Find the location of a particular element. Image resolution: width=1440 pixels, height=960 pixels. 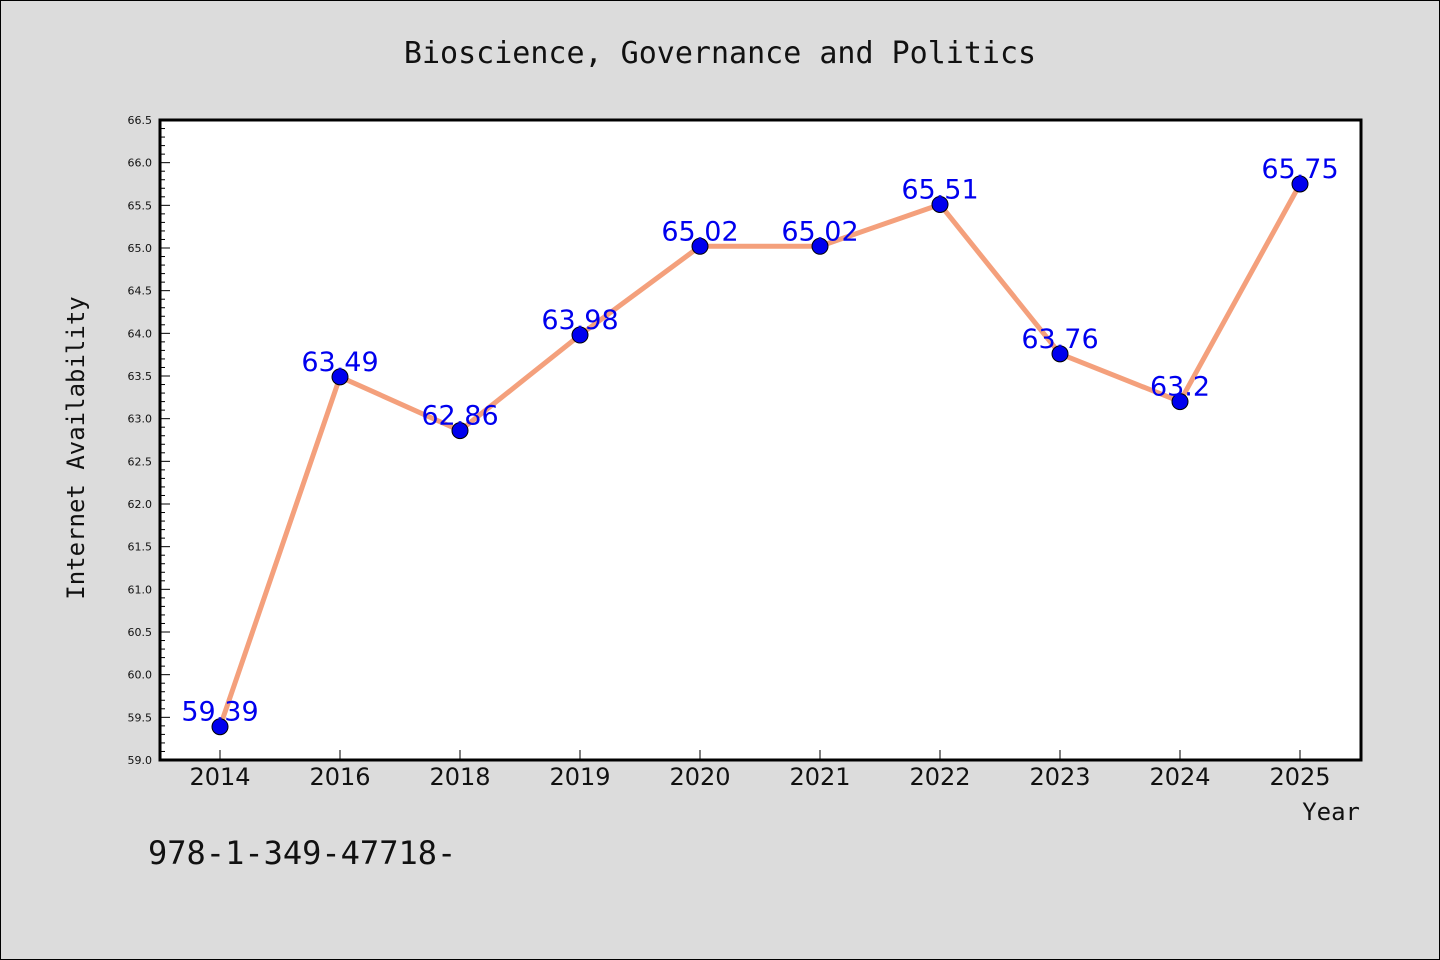

data-label: 63.98 is located at coordinates (579, 320).